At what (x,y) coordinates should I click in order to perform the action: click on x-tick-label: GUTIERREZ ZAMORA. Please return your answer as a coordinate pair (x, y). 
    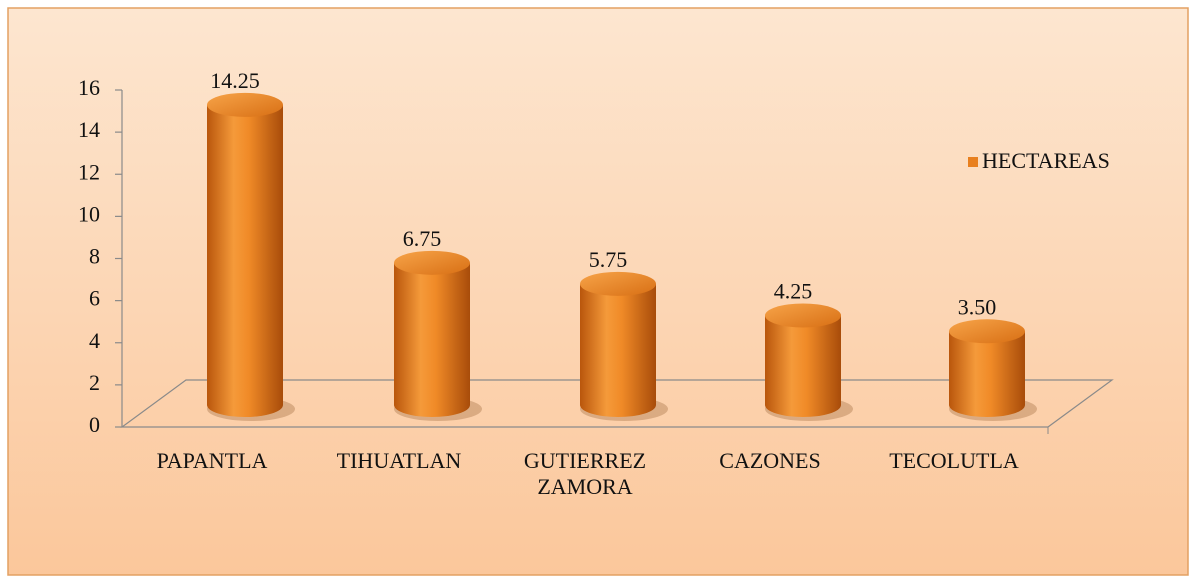
    Looking at the image, I should click on (585, 473).